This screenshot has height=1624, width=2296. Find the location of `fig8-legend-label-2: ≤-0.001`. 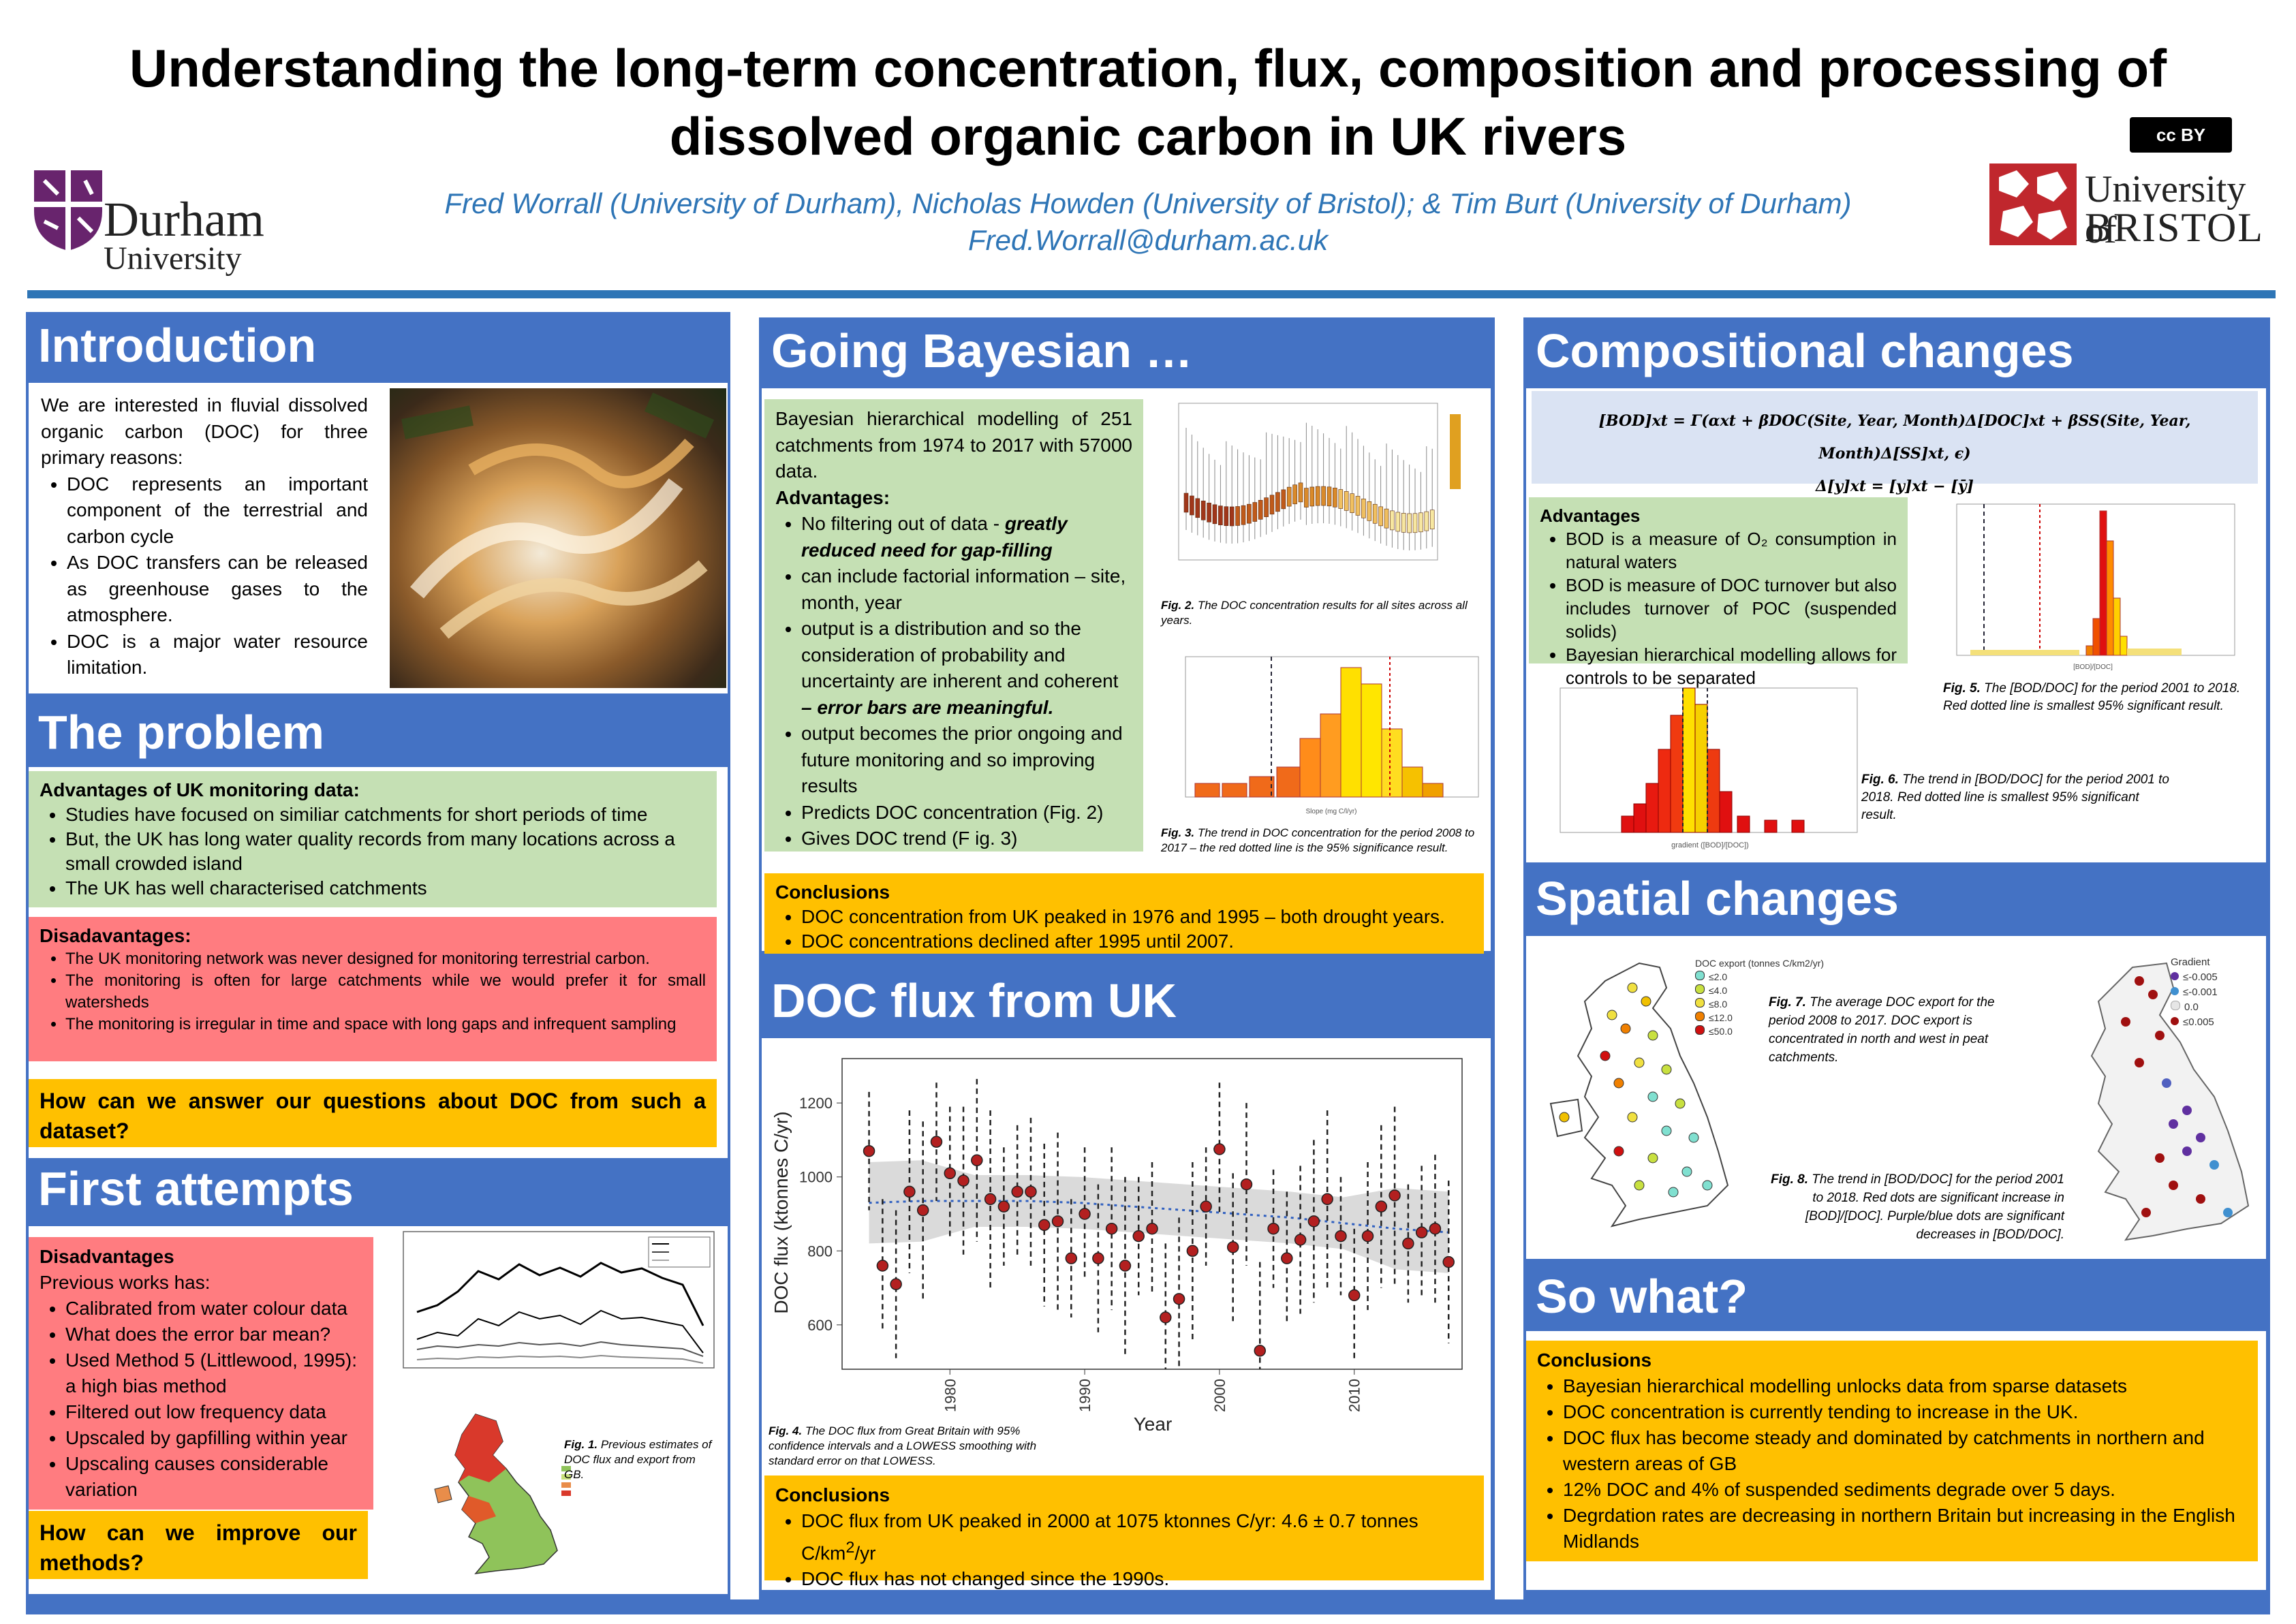

fig8-legend-label-2: ≤-0.001 is located at coordinates (2201, 992).